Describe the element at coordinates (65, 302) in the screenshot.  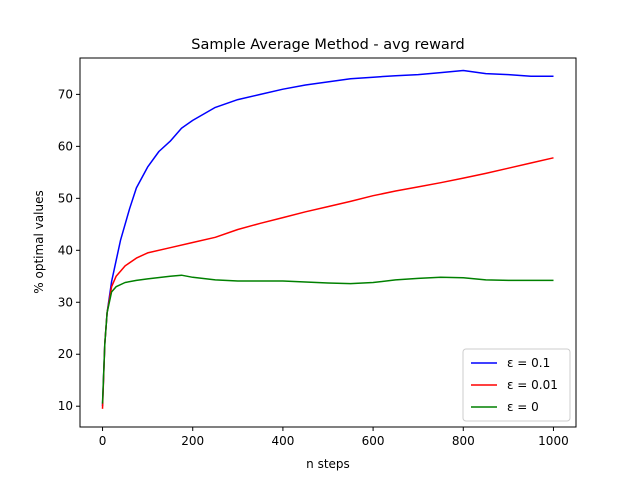
I see `y-tick-label: 30` at that location.